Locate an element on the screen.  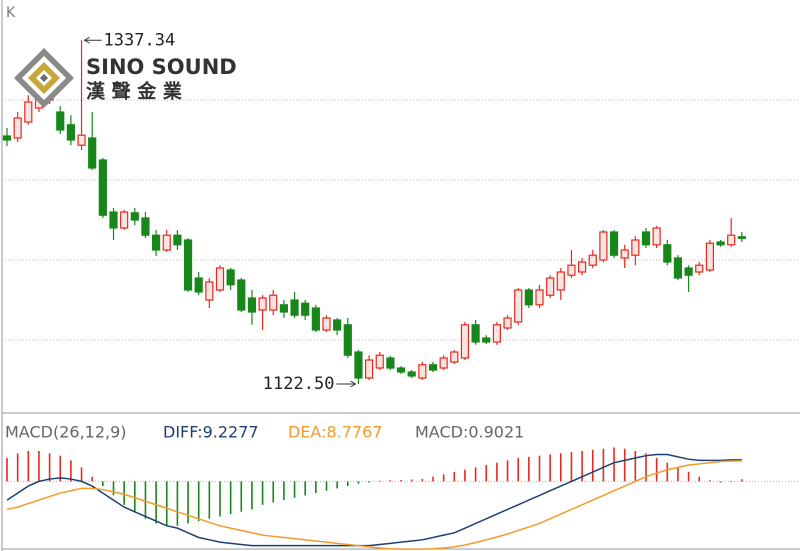
logo-subtitle: 漢 聲 金 業 is located at coordinates (134, 91).